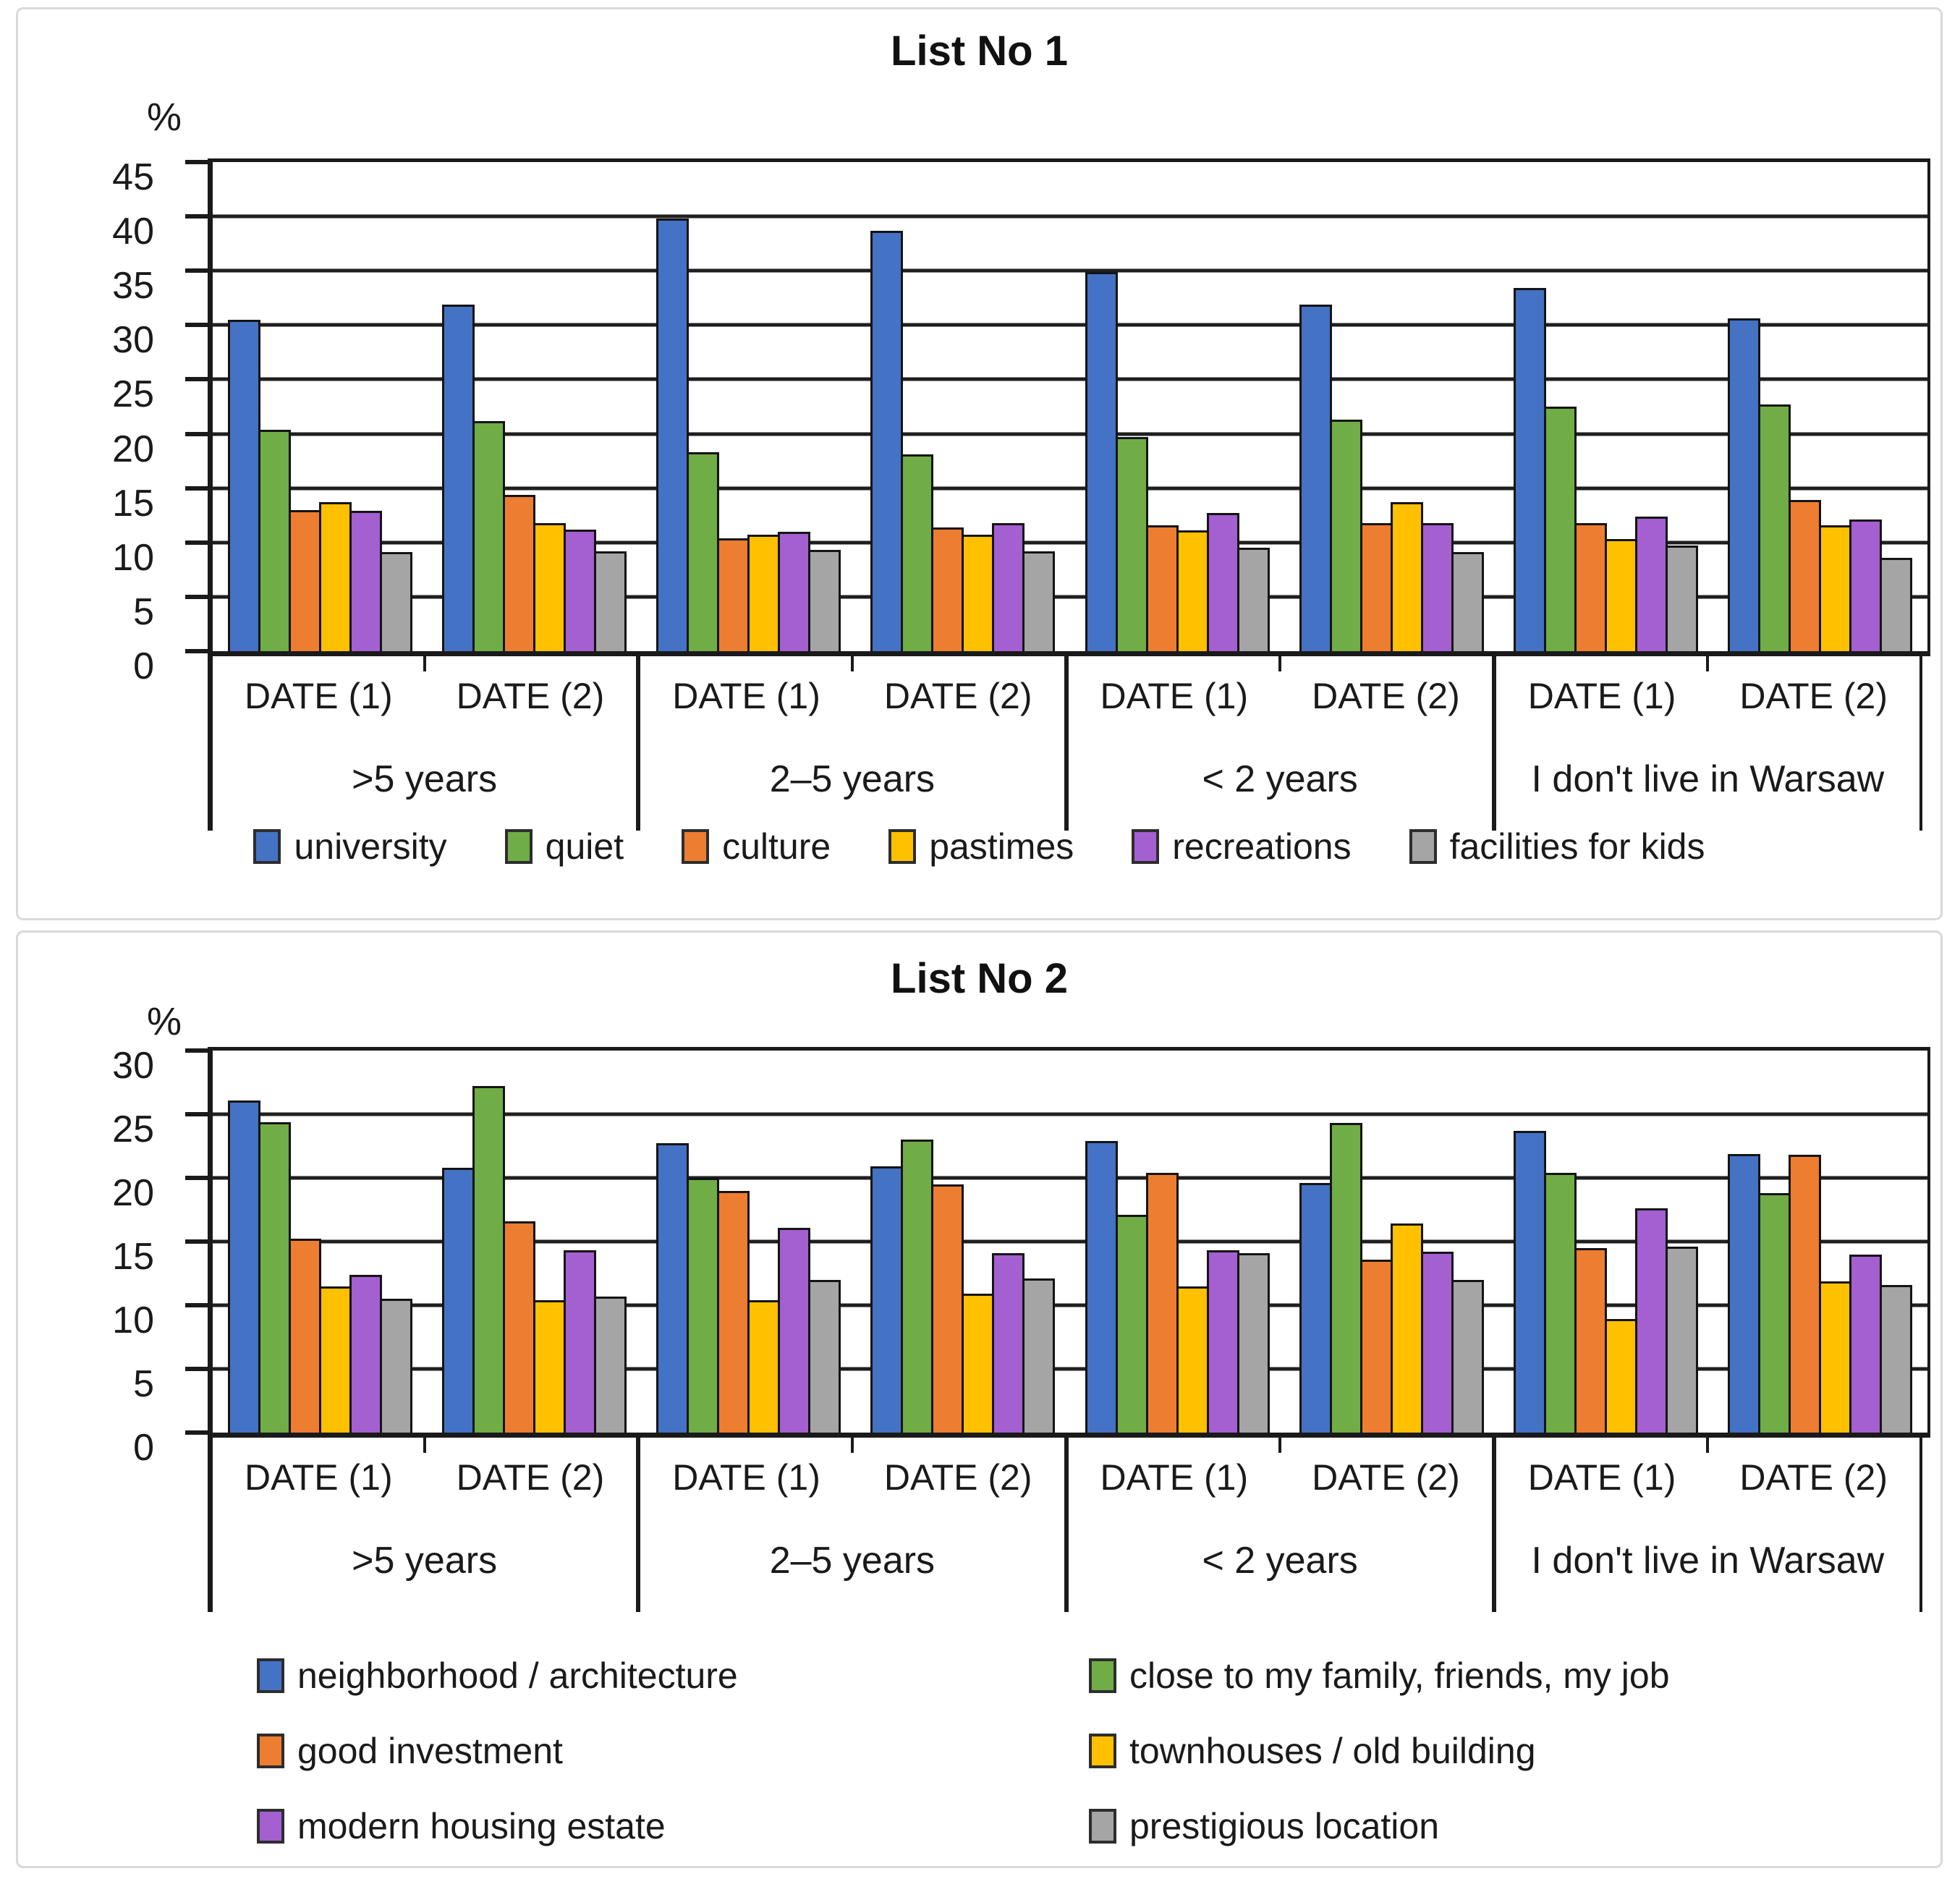 This screenshot has width=1960, height=1879. Describe the element at coordinates (1280, 779) in the screenshot. I see `x-group-label: < 2 years` at that location.